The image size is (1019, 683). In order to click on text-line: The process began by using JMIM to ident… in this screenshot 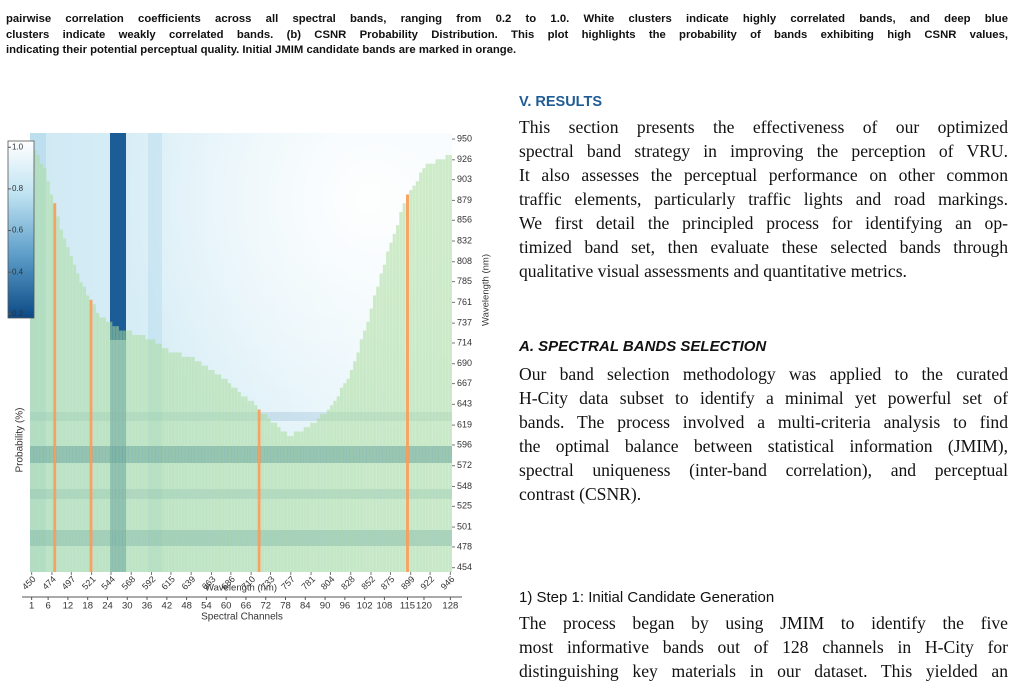, I will do `click(763, 623)`.